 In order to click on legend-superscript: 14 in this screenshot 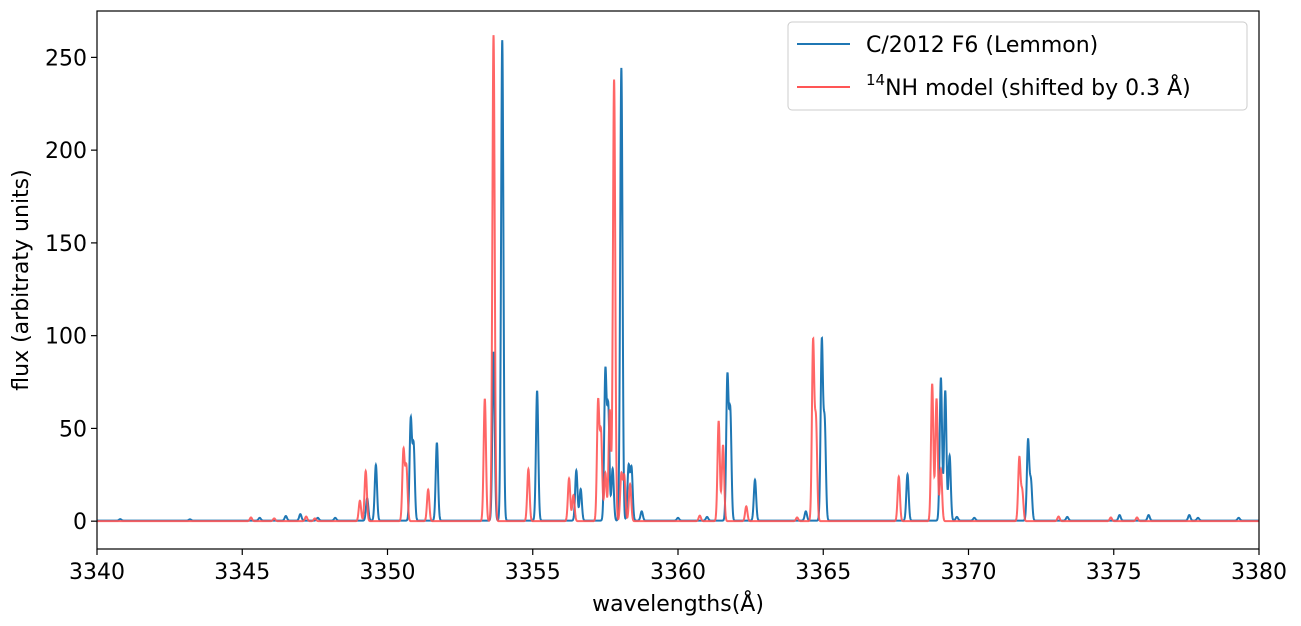, I will do `click(875, 80)`.